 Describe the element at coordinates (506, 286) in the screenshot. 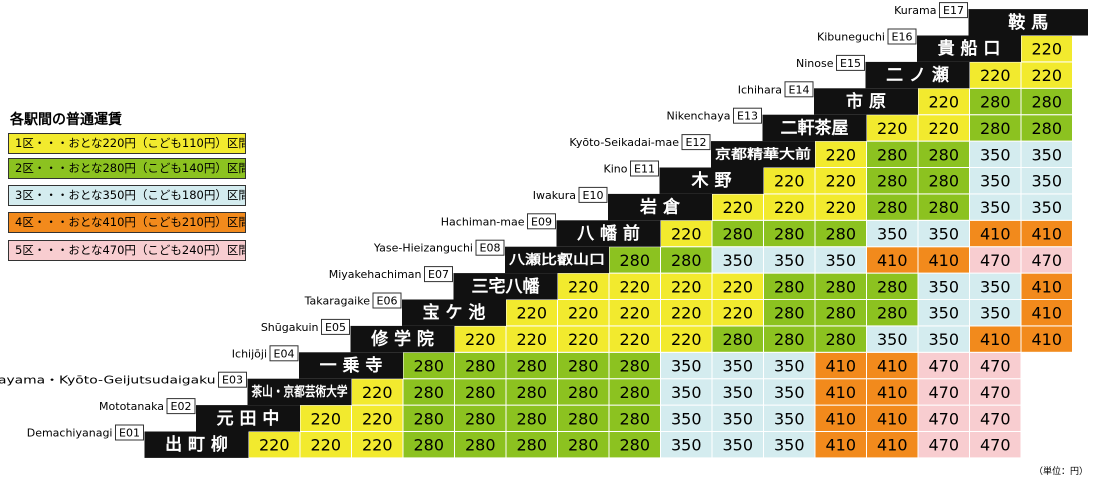

I see `station-name: 三宅八幡` at that location.